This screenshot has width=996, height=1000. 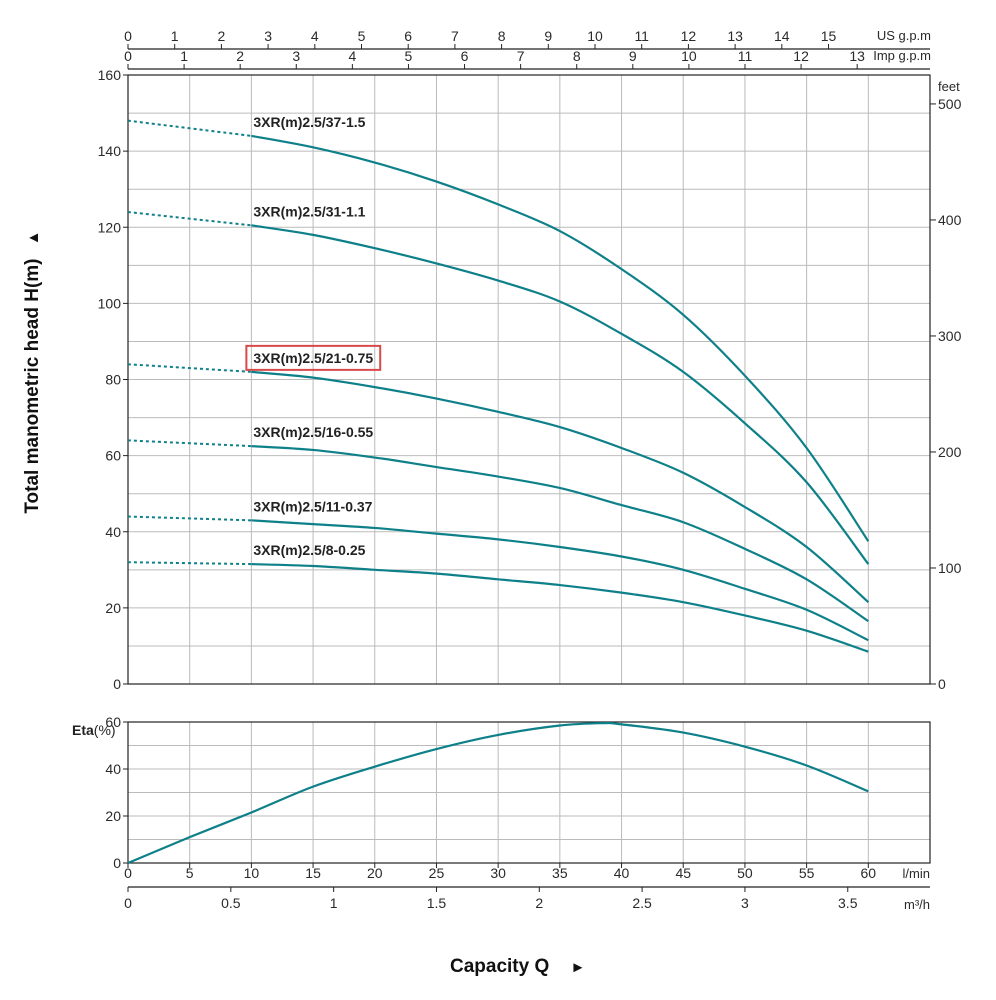 I want to click on us-gpm-tick-label: 14, so click(x=782, y=36).